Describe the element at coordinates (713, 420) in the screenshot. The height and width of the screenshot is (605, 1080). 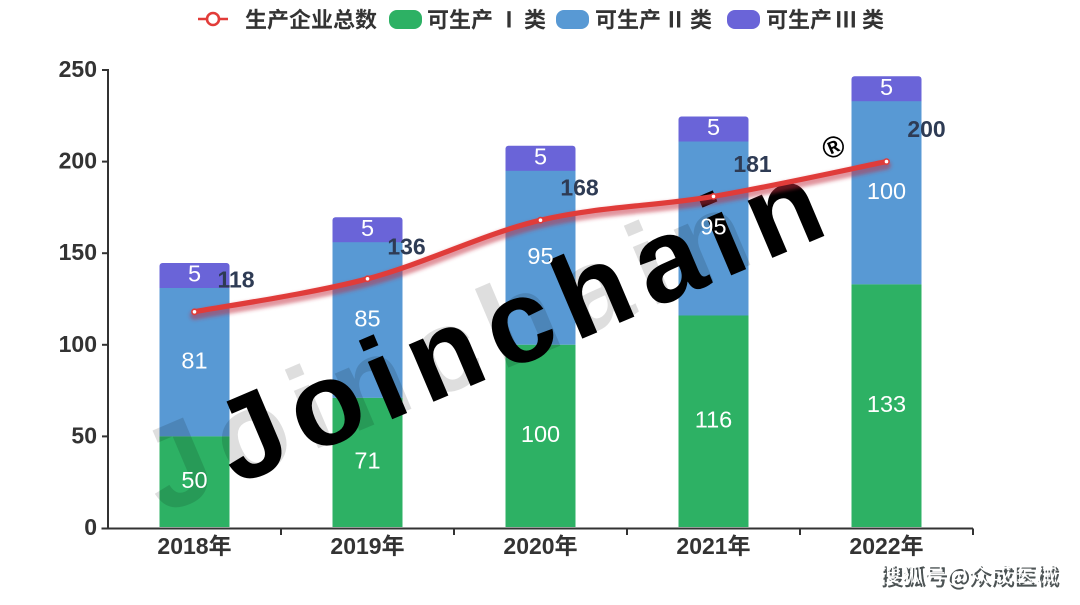
I see `svg-text: 116` at that location.